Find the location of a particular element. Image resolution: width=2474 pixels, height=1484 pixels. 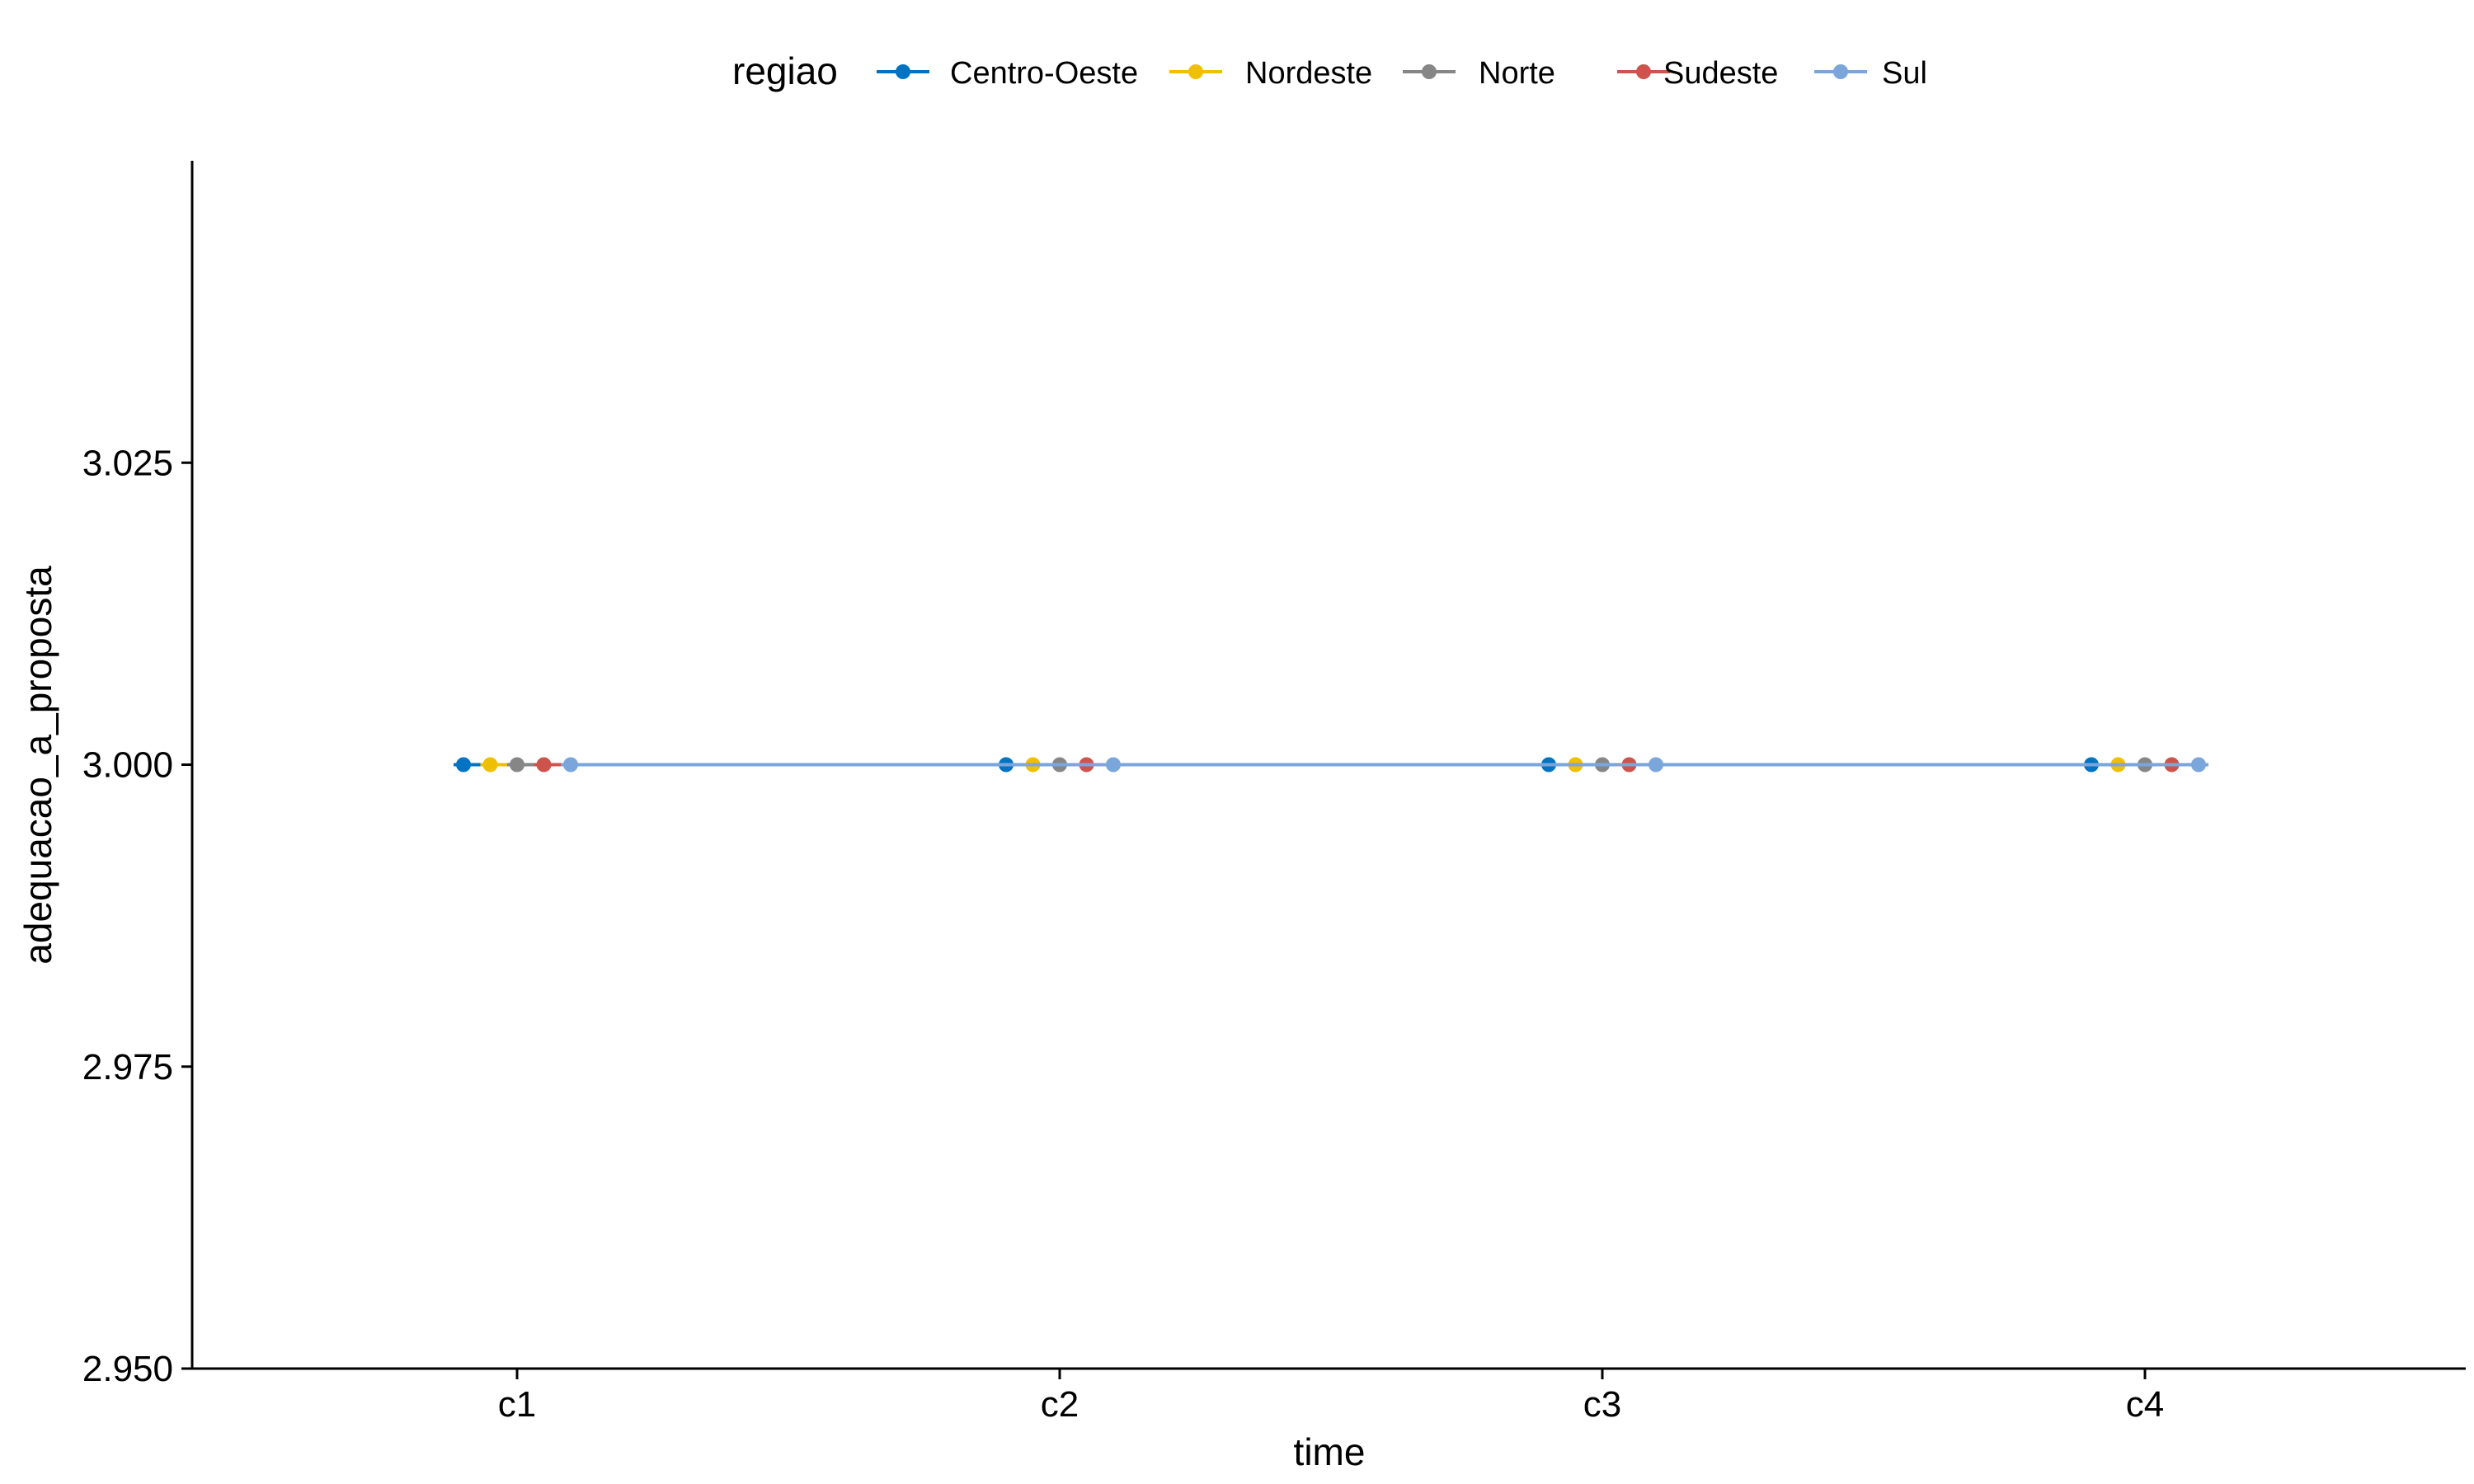

legend-item: Centro-Oeste is located at coordinates (1007, 73).